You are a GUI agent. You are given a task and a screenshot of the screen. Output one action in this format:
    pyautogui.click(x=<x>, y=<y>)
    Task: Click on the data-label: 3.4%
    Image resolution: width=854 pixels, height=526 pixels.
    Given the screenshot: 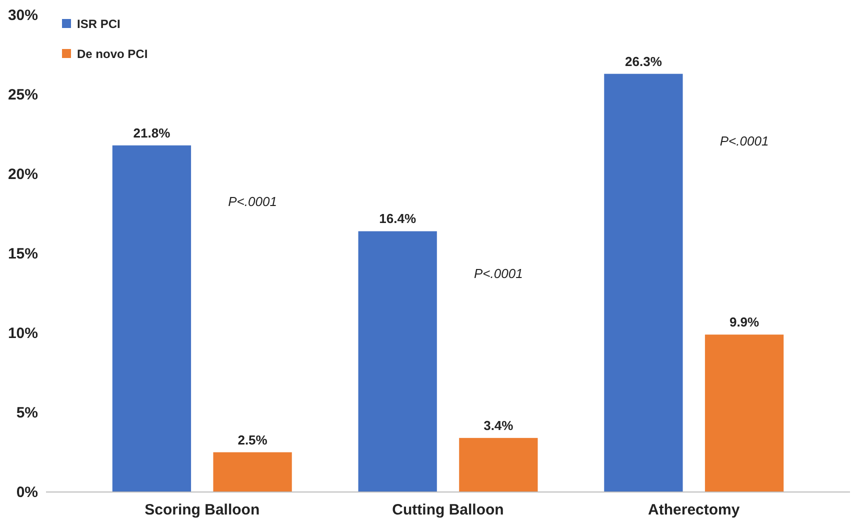 What is the action you would take?
    pyautogui.click(x=499, y=425)
    